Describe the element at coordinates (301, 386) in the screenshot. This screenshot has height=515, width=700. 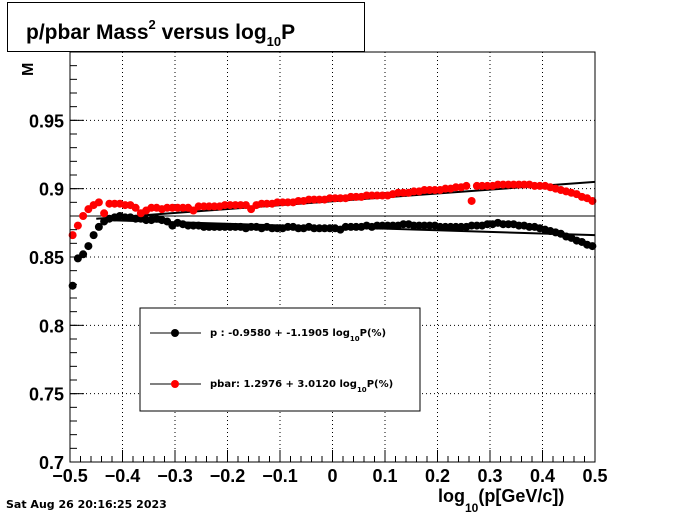
I see `legend-label: pbar: 1.2976 + 3.0120 log10P(%)` at that location.